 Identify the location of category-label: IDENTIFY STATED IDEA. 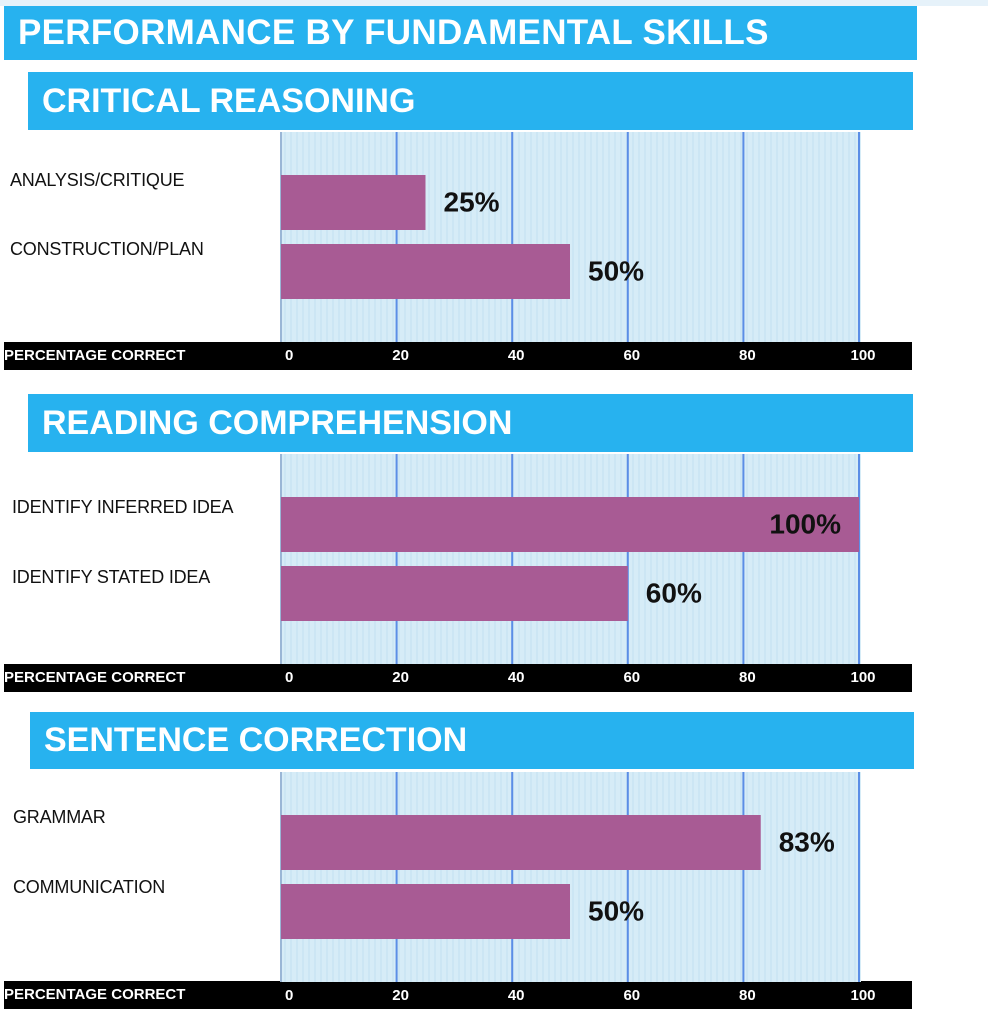
(111, 577).